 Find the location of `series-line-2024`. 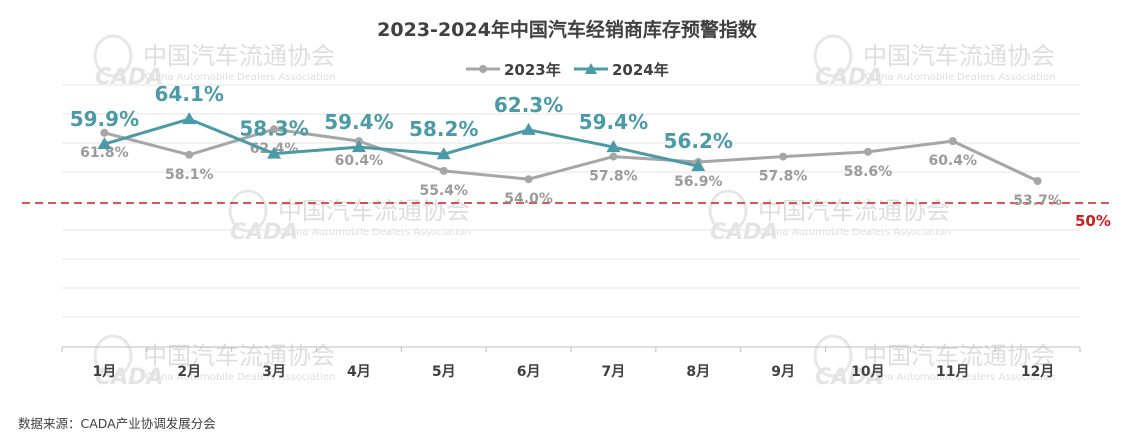

series-line-2024 is located at coordinates (401, 142).